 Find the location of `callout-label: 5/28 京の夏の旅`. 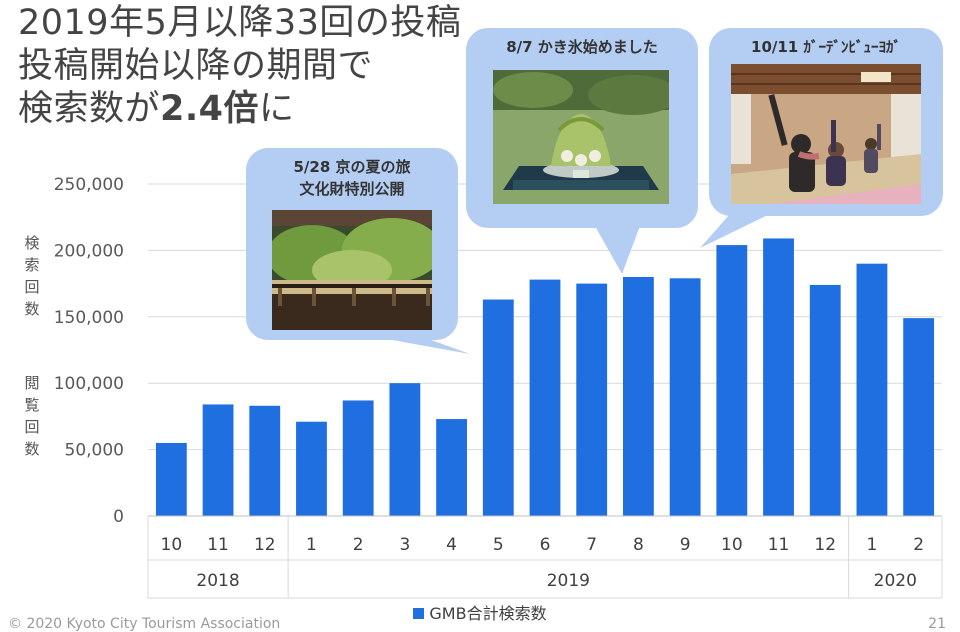

callout-label: 5/28 京の夏の旅 is located at coordinates (351, 167).